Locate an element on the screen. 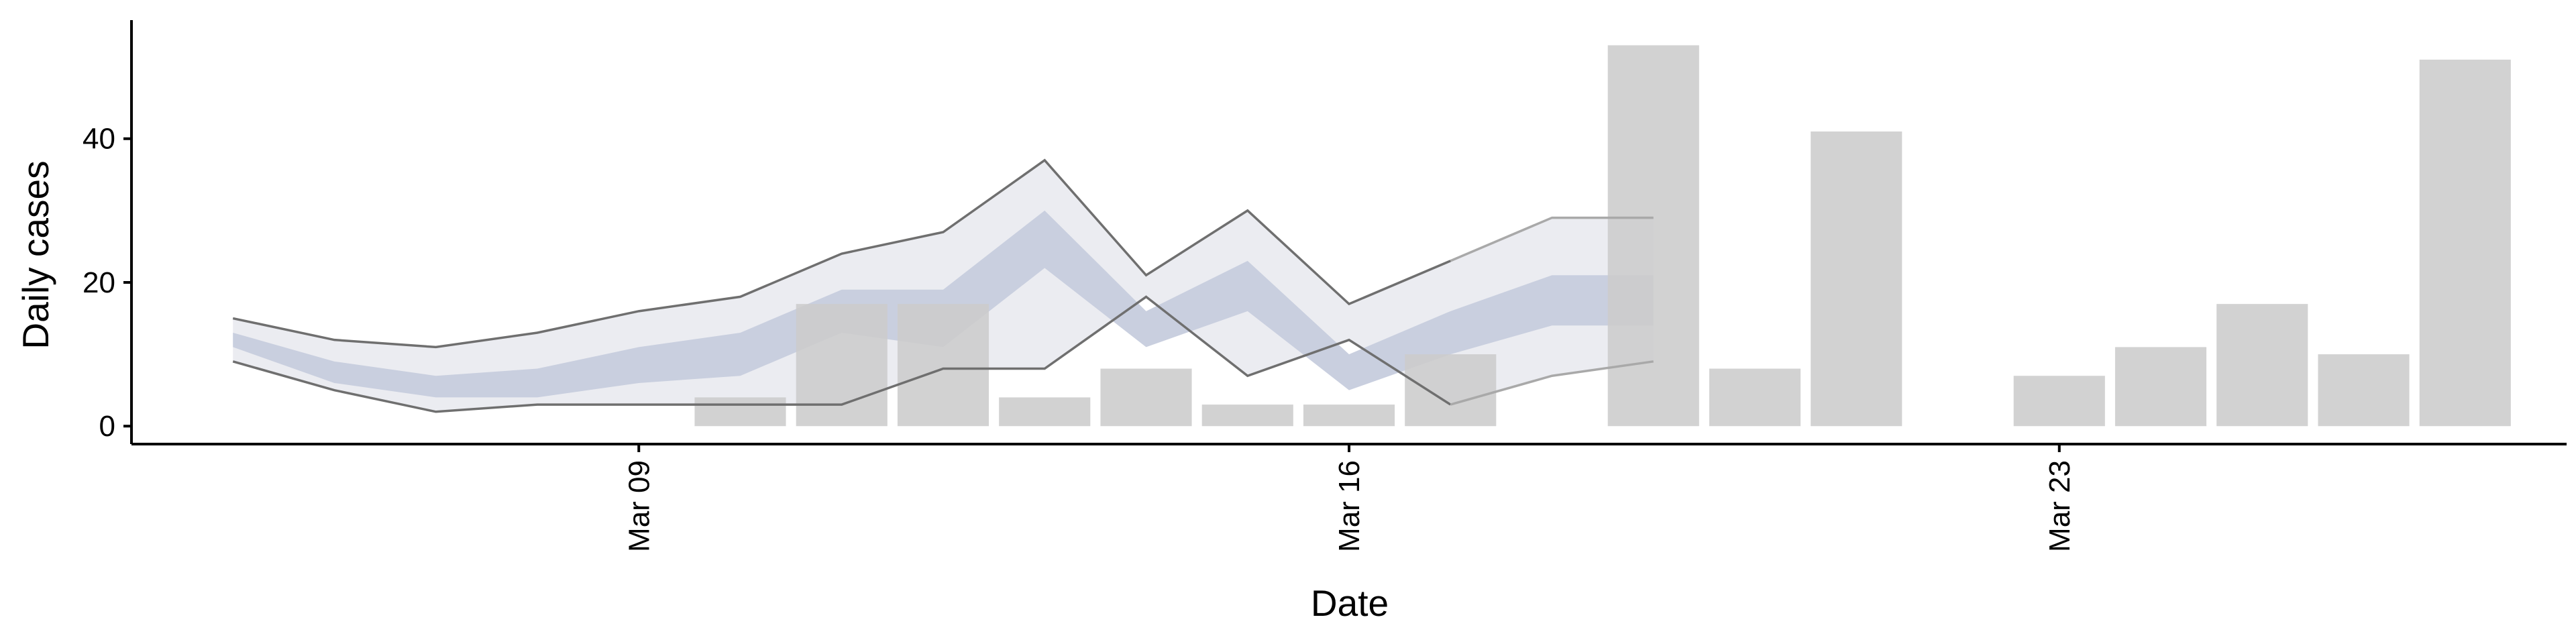  interval-lower-line is located at coordinates (842, 354).